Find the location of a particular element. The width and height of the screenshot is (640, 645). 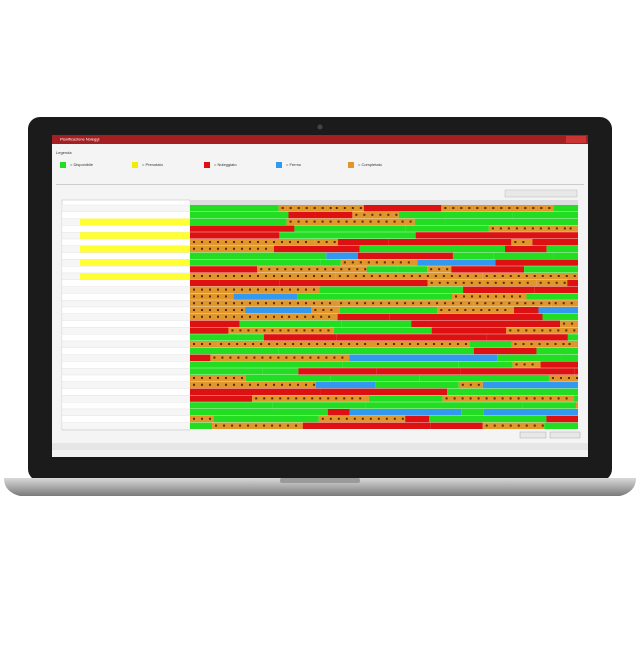

toolbar is located at coordinates (541, 193).